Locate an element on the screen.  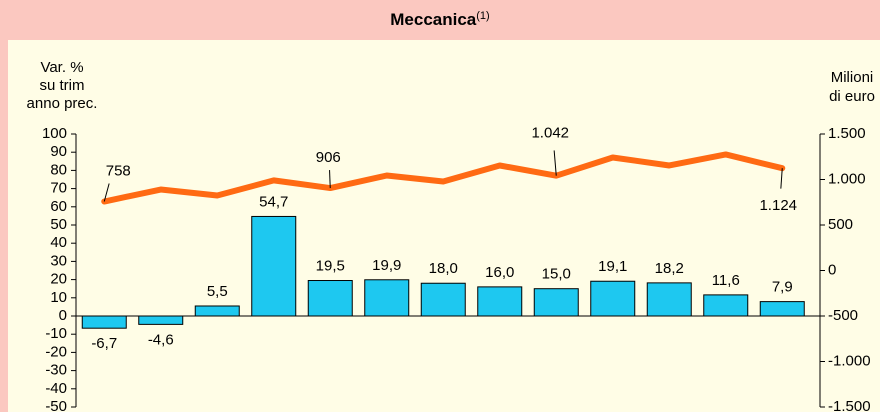
chart-title: Meccanica is located at coordinates (433, 19).